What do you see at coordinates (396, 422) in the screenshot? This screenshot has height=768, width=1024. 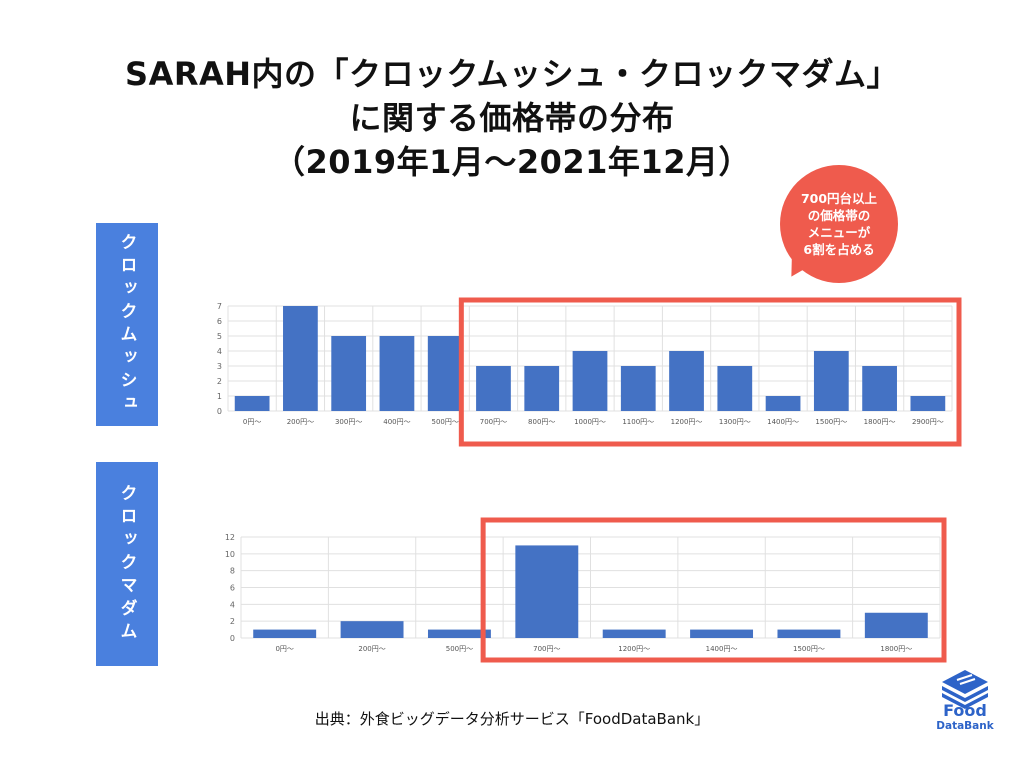 I see `chart1-xtick-label: 400円〜` at bounding box center [396, 422].